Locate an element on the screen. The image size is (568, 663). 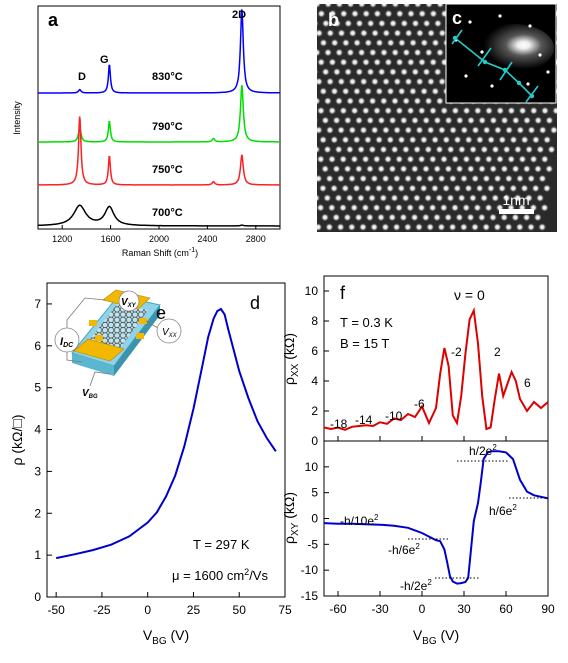
panel-a-xtick-label: 2000 is located at coordinates (159, 239).